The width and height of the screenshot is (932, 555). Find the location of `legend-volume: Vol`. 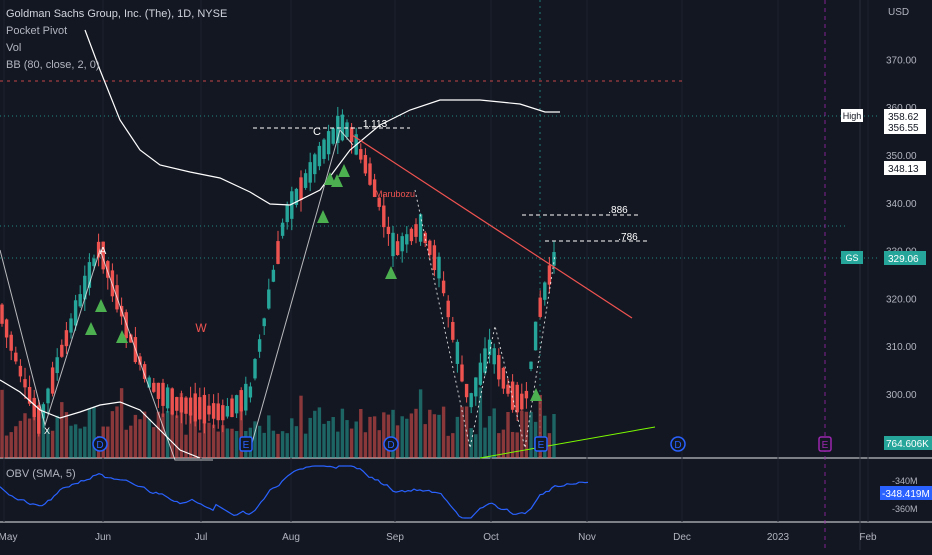

legend-volume: Vol is located at coordinates (14, 48).